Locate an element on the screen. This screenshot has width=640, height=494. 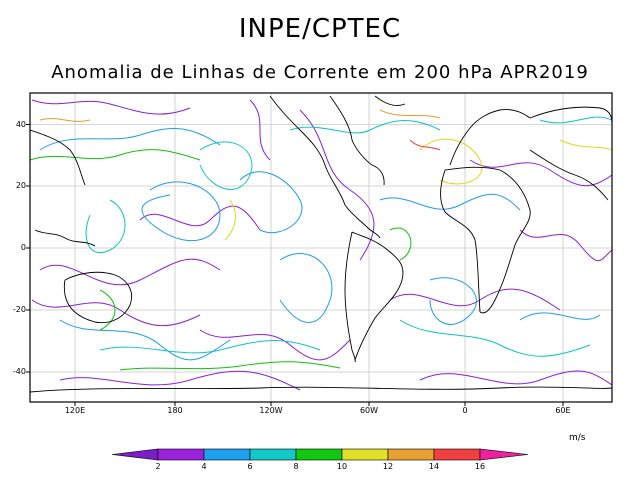
colorbar-label: 14 is located at coordinates (434, 466).